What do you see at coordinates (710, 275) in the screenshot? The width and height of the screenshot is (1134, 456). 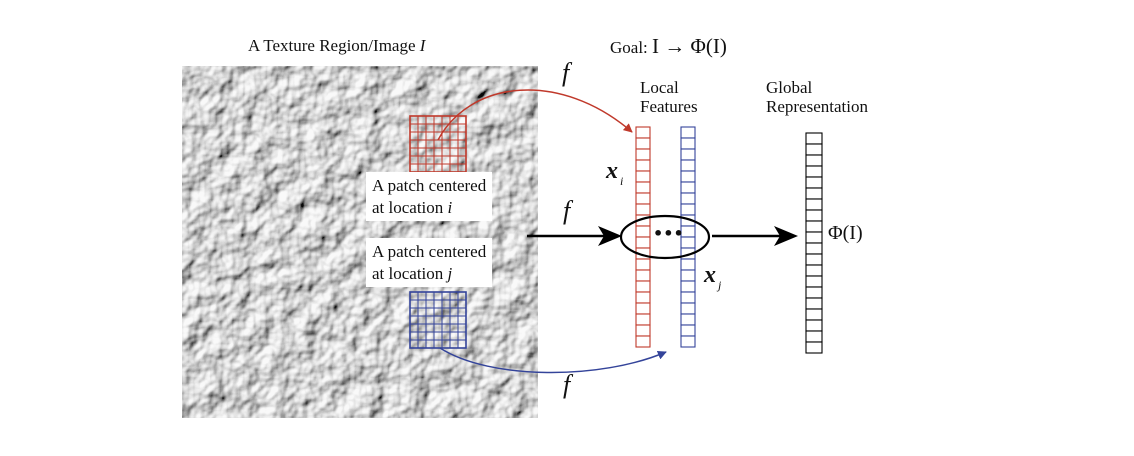 I see `feature-j-var: x` at bounding box center [710, 275].